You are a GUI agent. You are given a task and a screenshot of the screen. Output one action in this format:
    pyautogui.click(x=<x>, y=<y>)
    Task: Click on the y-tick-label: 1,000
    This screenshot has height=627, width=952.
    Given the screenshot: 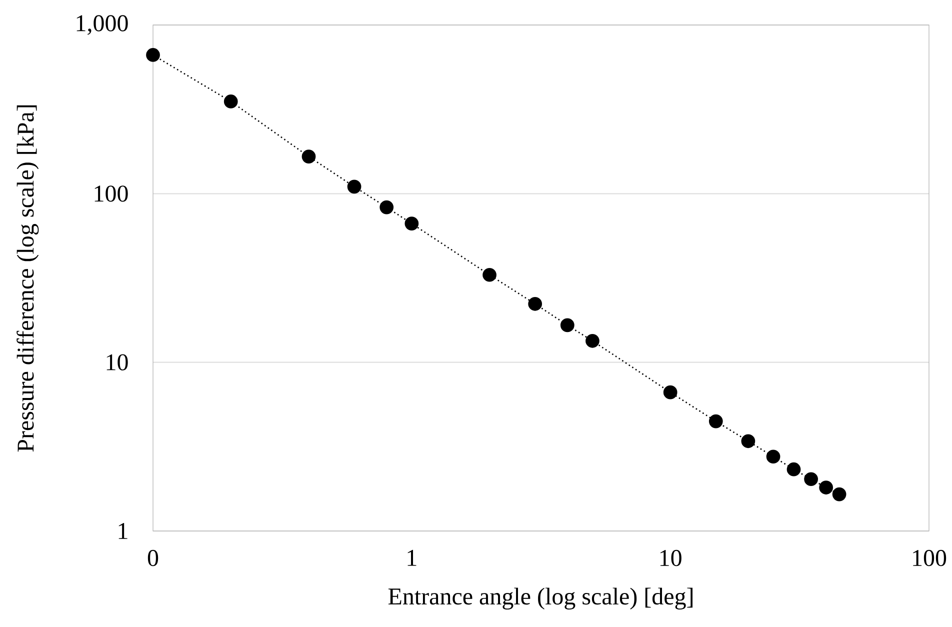 What is the action you would take?
    pyautogui.click(x=102, y=25)
    